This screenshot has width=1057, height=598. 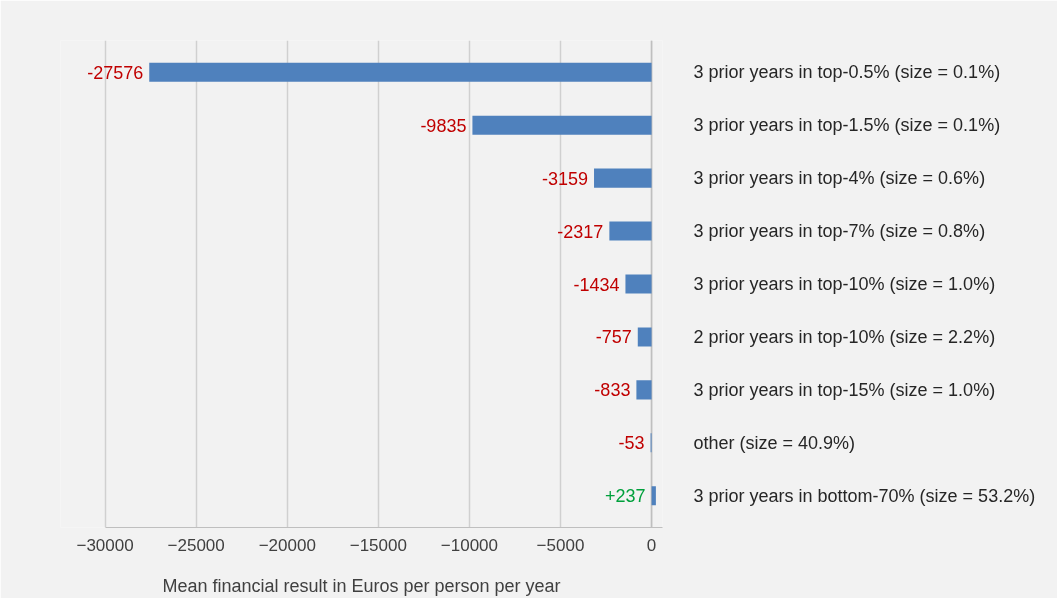 I want to click on data-label: -2317, so click(x=580, y=231).